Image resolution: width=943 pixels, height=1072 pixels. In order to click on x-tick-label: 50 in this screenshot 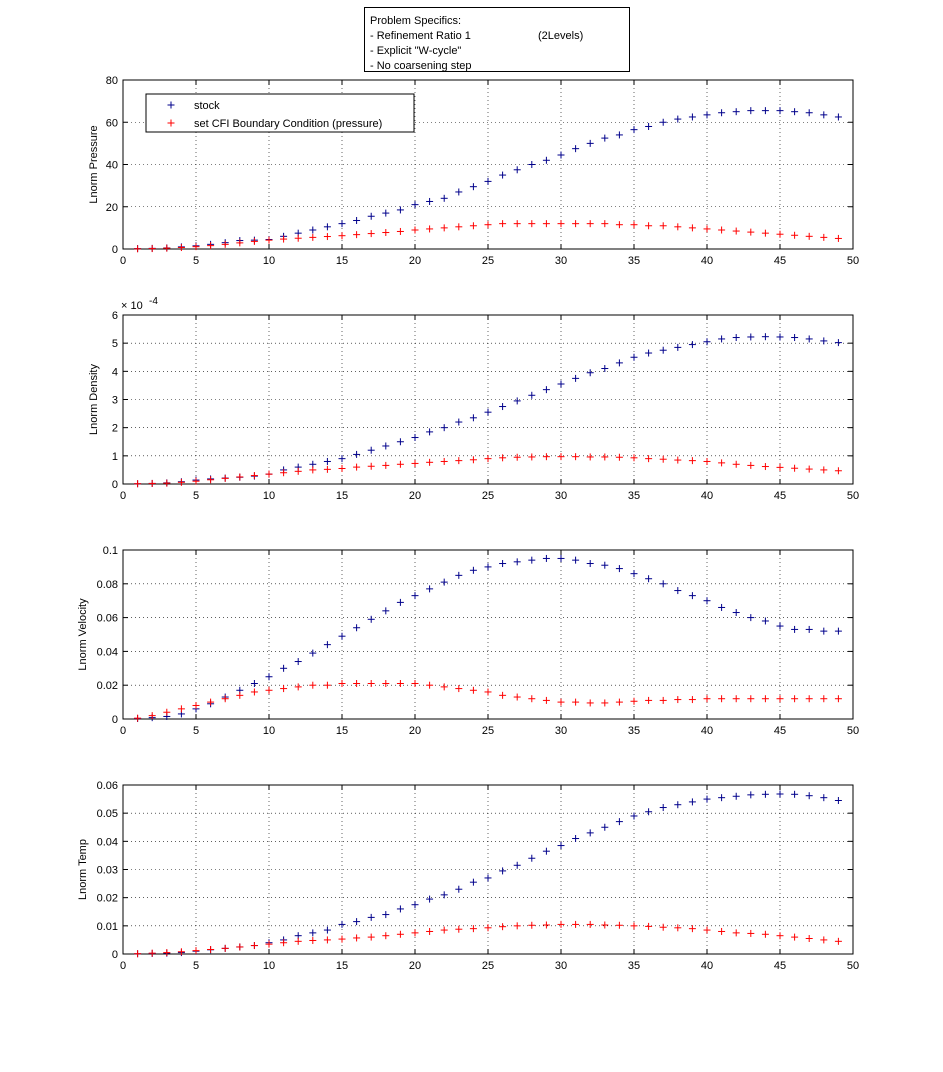, I will do `click(853, 731)`.